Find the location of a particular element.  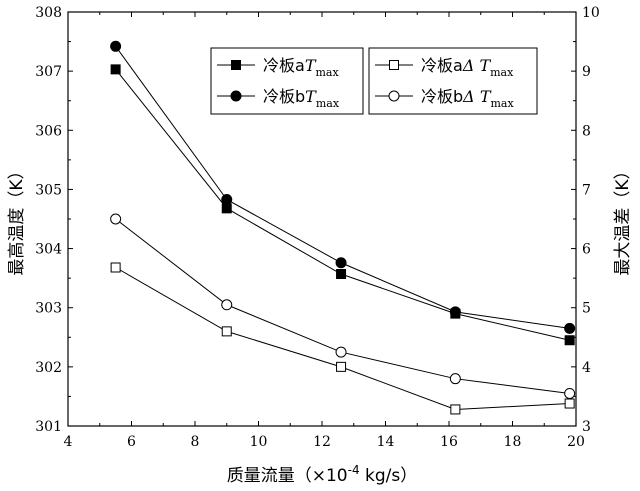

x-tick-label: 10 is located at coordinates (259, 442).